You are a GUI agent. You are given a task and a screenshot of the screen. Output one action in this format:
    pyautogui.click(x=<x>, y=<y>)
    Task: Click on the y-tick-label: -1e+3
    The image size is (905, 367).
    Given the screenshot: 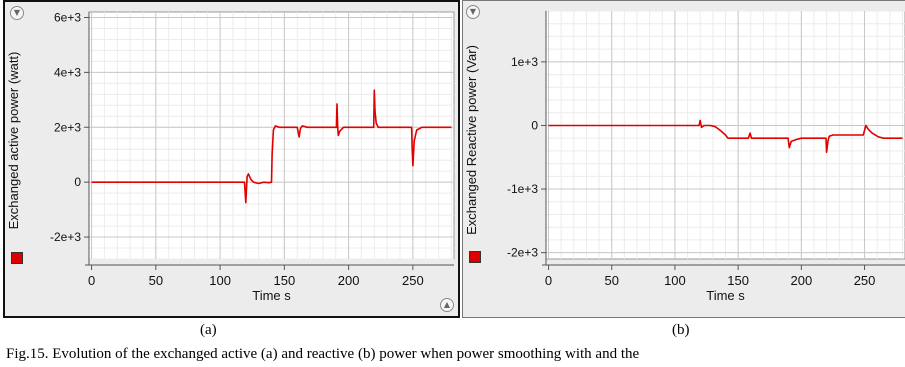 What is the action you would take?
    pyautogui.click(x=522, y=189)
    